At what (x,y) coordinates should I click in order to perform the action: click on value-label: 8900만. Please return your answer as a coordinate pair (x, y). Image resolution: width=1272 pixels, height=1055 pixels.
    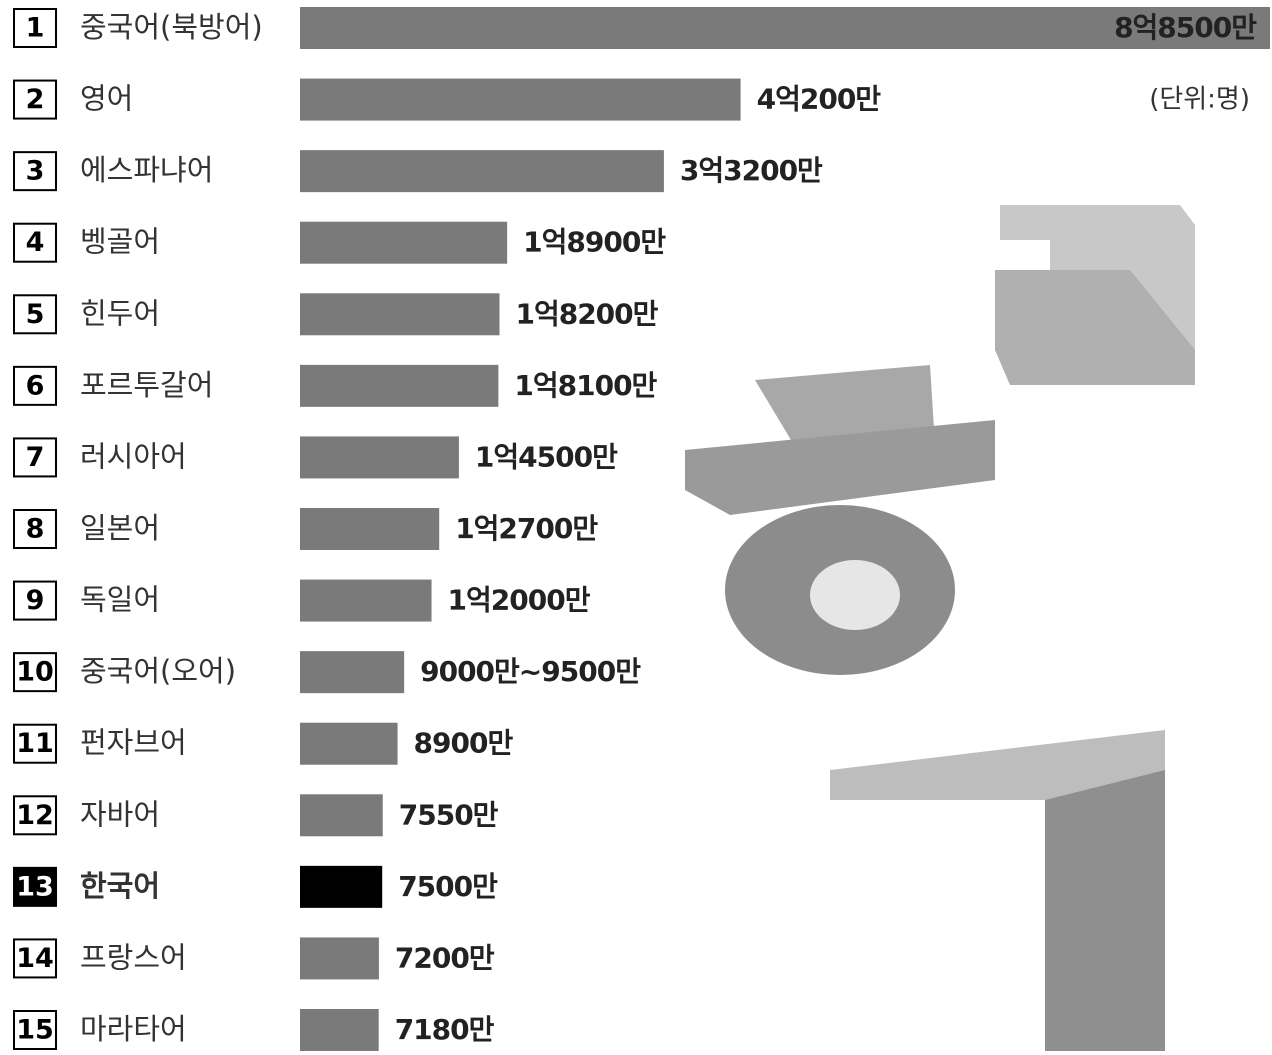
    Looking at the image, I should click on (464, 743).